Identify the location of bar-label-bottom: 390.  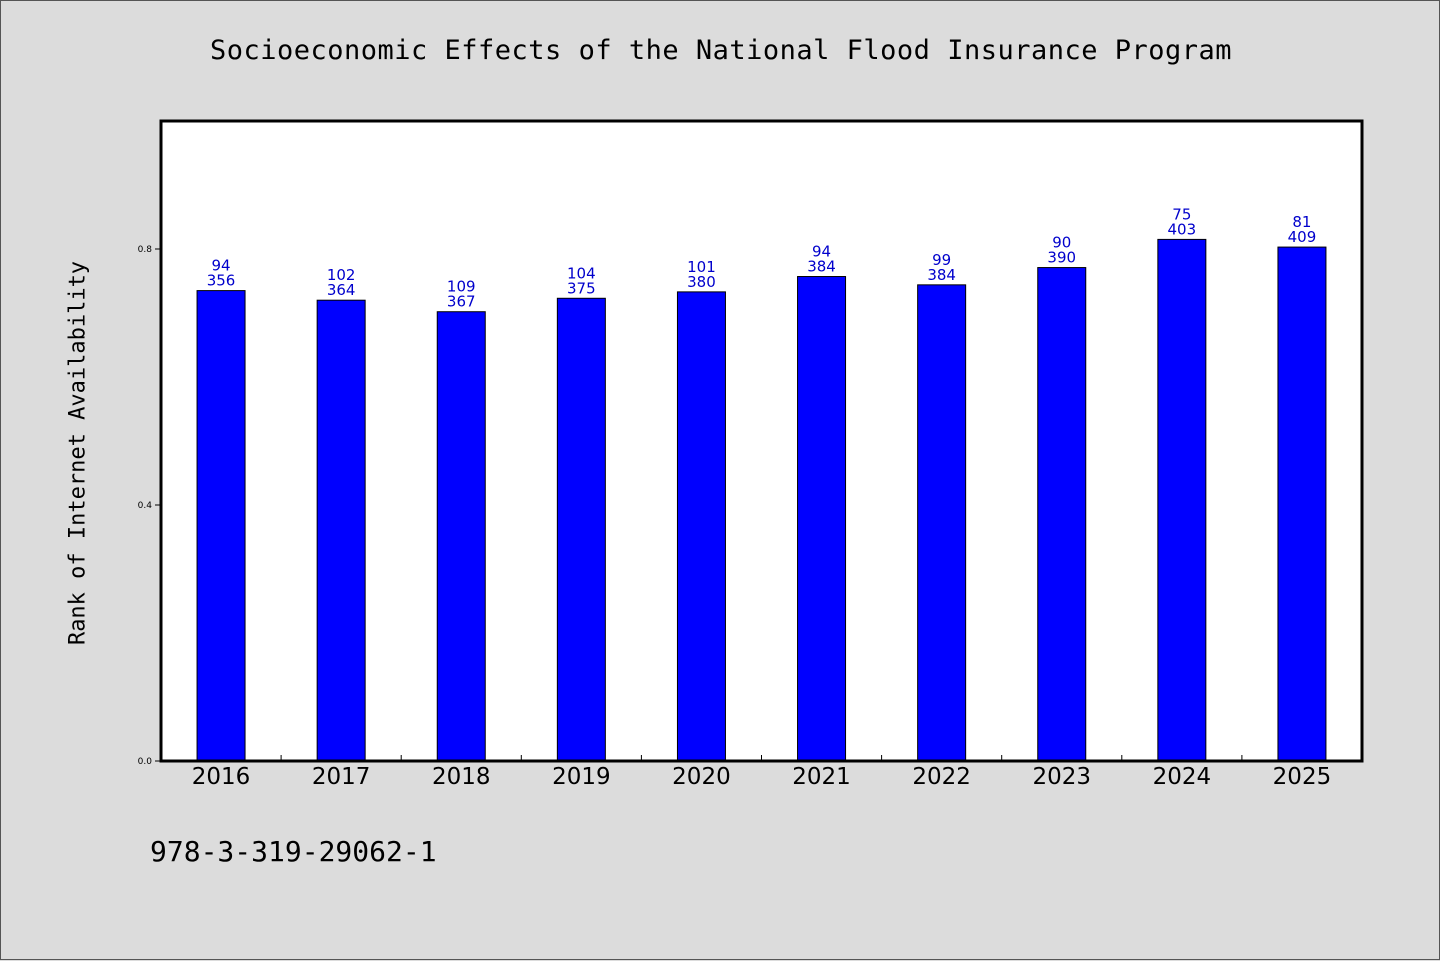
(1061, 258).